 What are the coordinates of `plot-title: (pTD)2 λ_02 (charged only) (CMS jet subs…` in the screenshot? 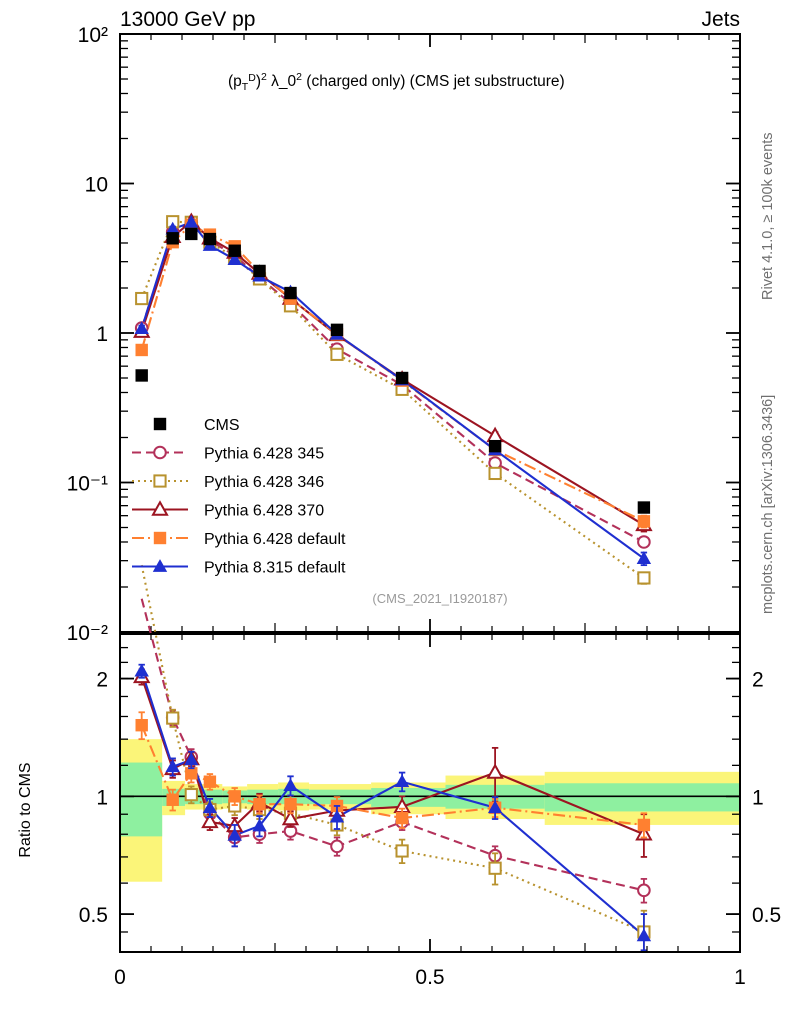 It's located at (396, 82).